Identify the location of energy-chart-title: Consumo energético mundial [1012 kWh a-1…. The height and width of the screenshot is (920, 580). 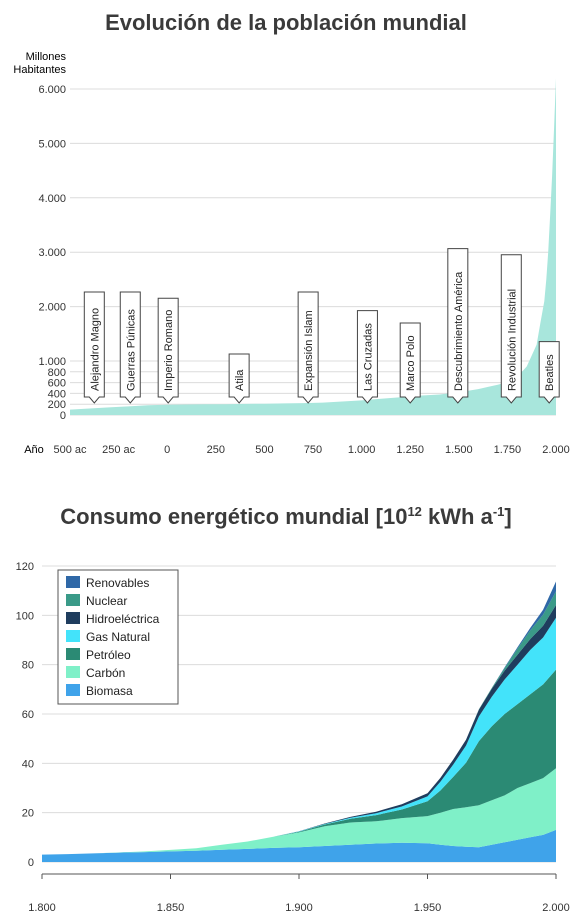
(285, 516).